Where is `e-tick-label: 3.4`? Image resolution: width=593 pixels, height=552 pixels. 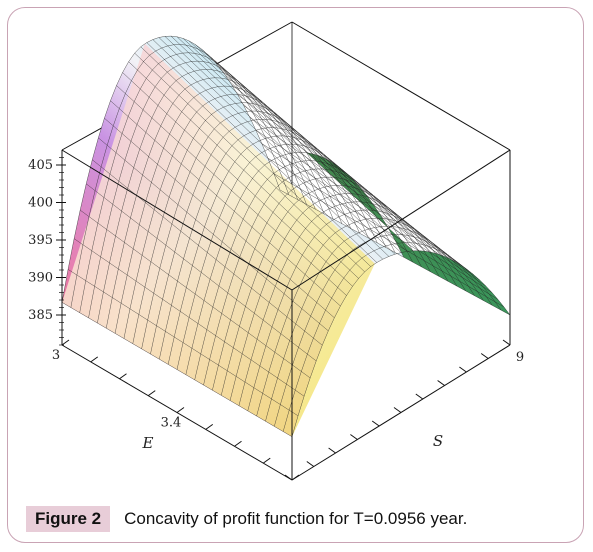
e-tick-label: 3.4 is located at coordinates (171, 423).